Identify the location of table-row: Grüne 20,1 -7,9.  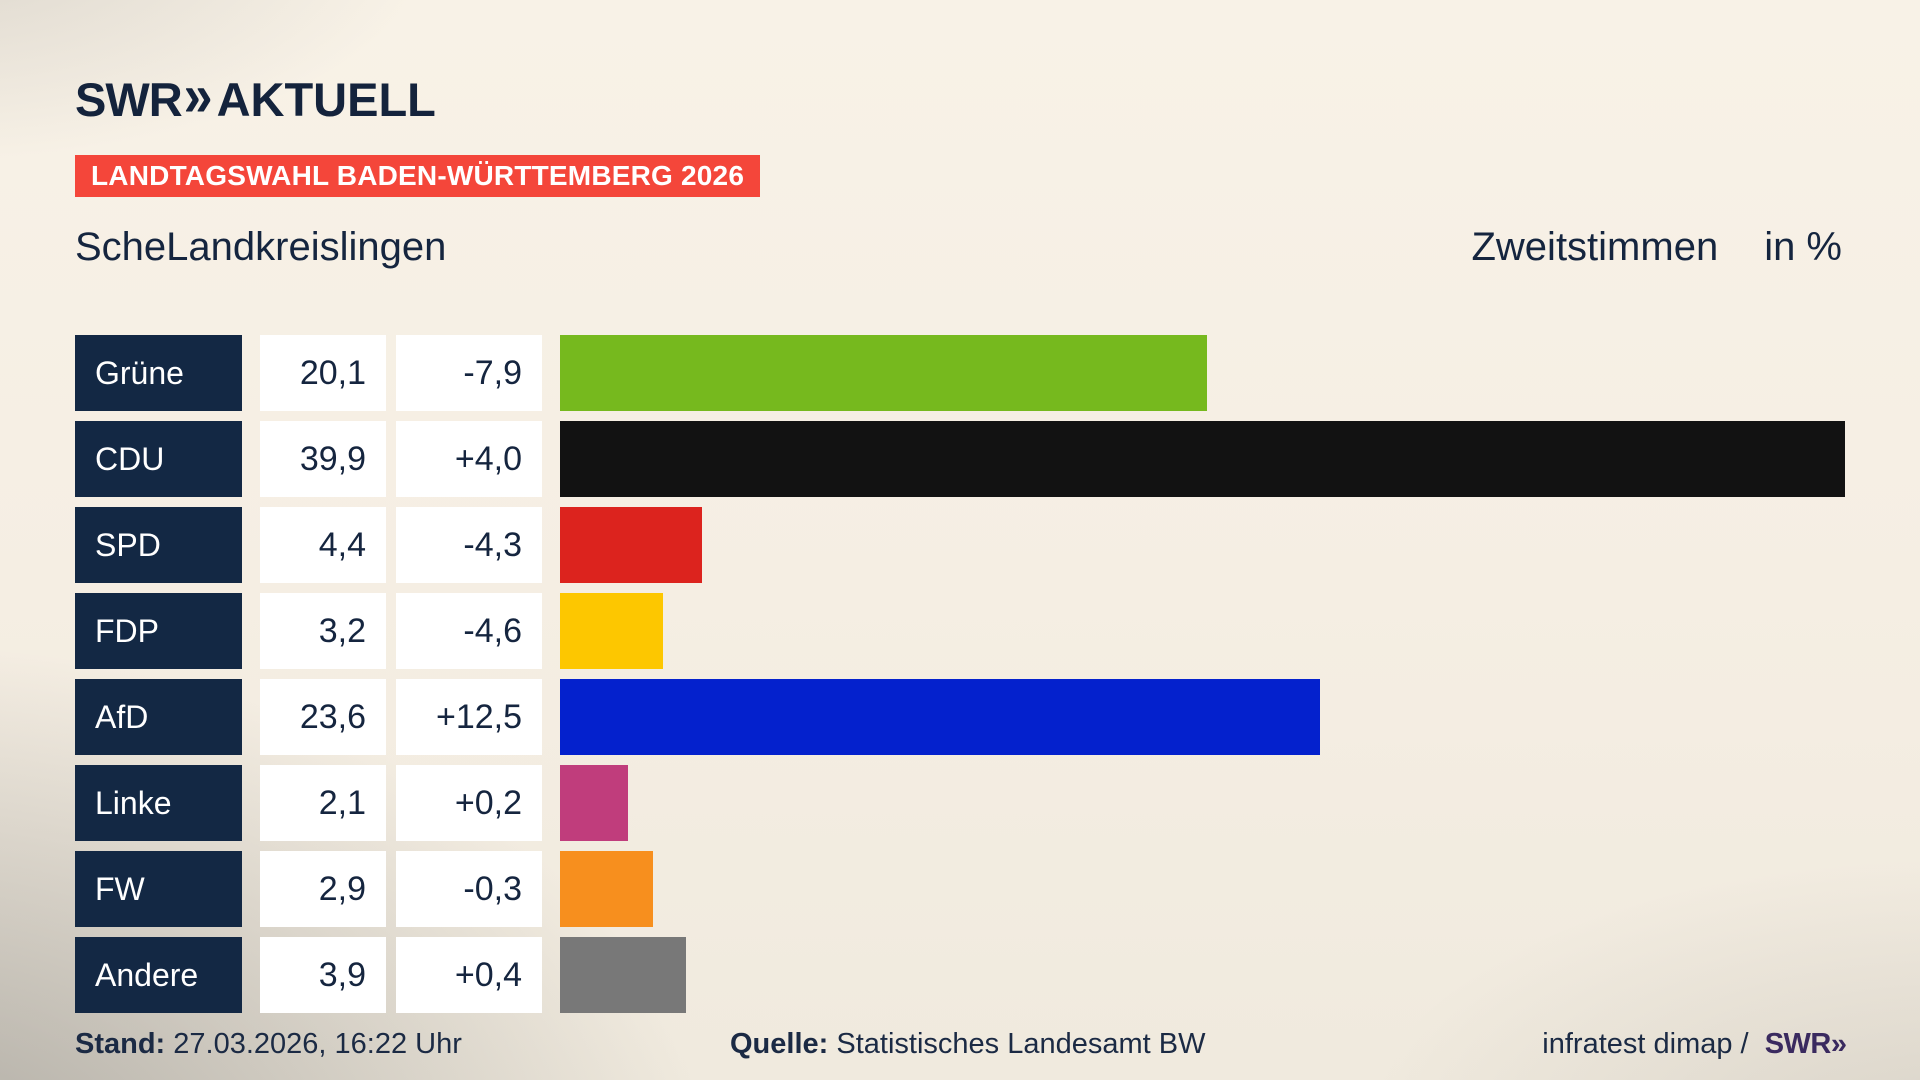
(960, 373).